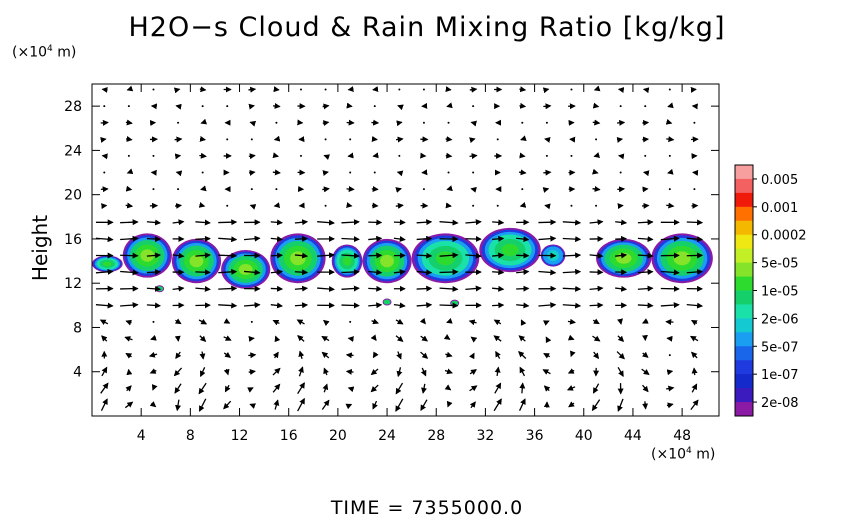 This screenshot has height=519, width=854. I want to click on colorbar-label: 1e-05, so click(780, 292).